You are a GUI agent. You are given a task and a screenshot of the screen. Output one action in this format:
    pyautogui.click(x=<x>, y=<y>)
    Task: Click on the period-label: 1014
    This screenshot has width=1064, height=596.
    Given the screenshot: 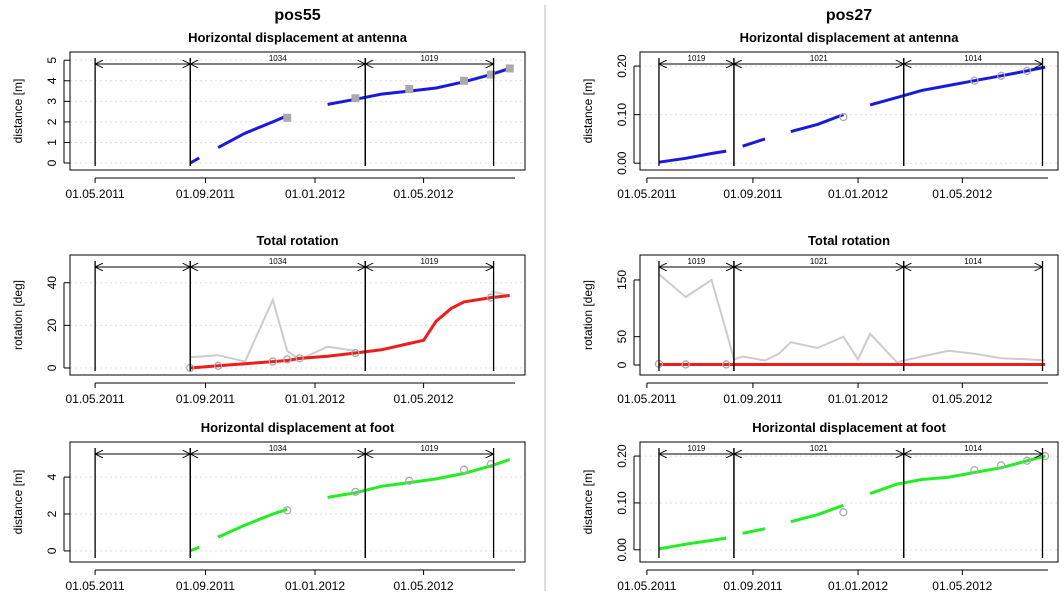 What is the action you would take?
    pyautogui.click(x=973, y=261)
    